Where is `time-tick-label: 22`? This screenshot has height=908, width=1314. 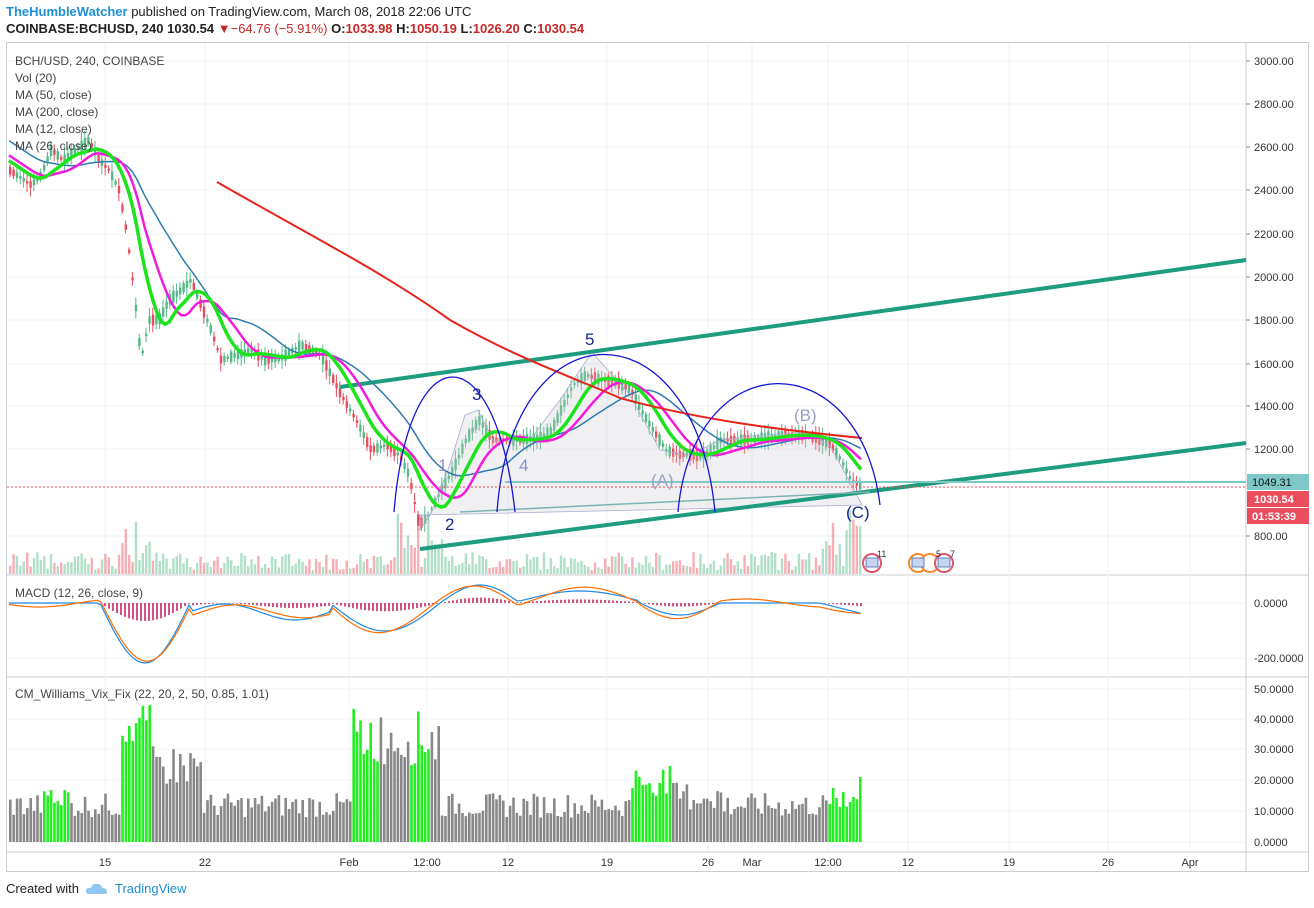
time-tick-label: 22 is located at coordinates (205, 863).